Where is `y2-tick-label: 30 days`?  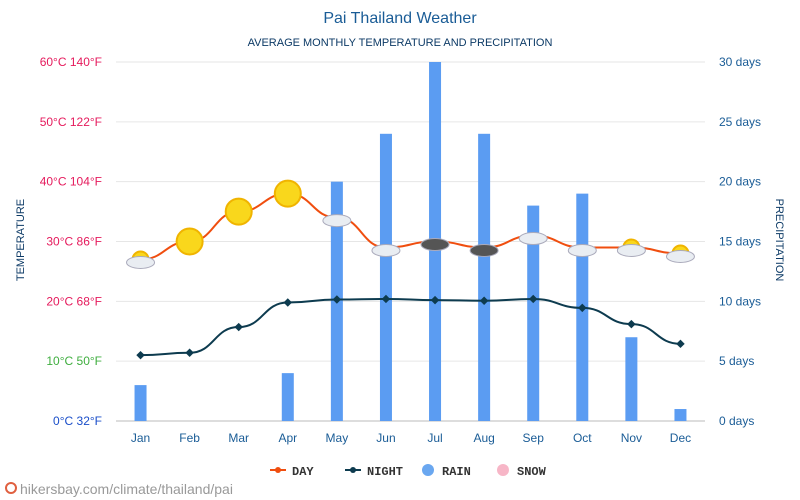 y2-tick-label: 30 days is located at coordinates (740, 62).